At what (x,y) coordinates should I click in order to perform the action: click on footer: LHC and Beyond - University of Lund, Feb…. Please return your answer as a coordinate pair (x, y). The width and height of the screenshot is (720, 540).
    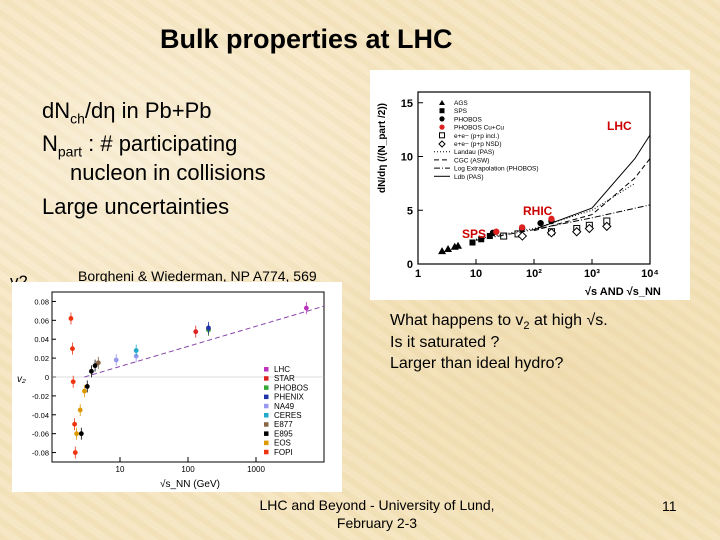
    Looking at the image, I should click on (377, 514).